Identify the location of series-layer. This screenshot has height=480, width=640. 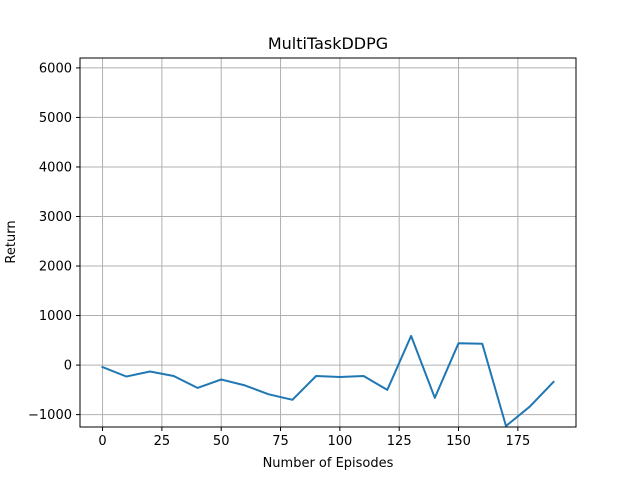
(328, 380).